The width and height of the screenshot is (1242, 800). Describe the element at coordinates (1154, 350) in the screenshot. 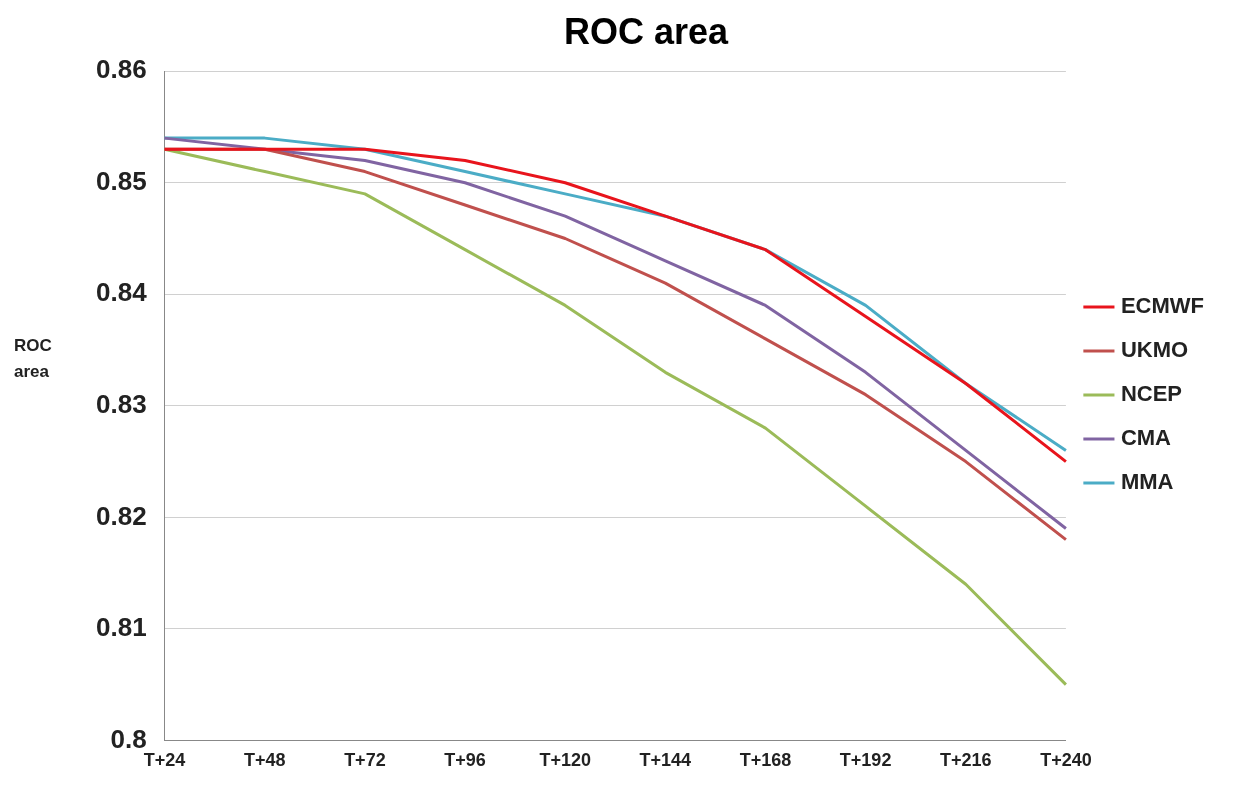

I see `legend-label: UKMO` at that location.